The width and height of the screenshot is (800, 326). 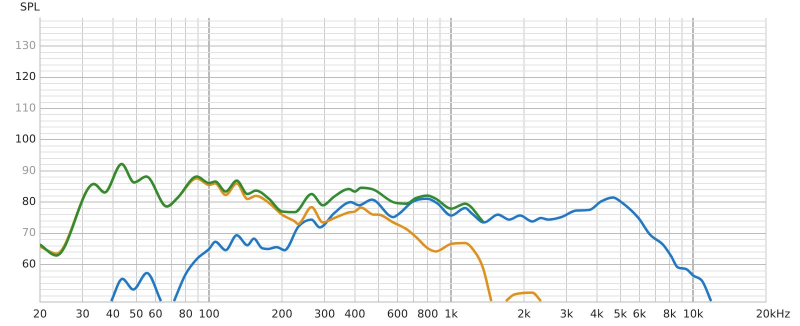 What do you see at coordinates (185, 313) in the screenshot?
I see `x-tick-label: 80` at bounding box center [185, 313].